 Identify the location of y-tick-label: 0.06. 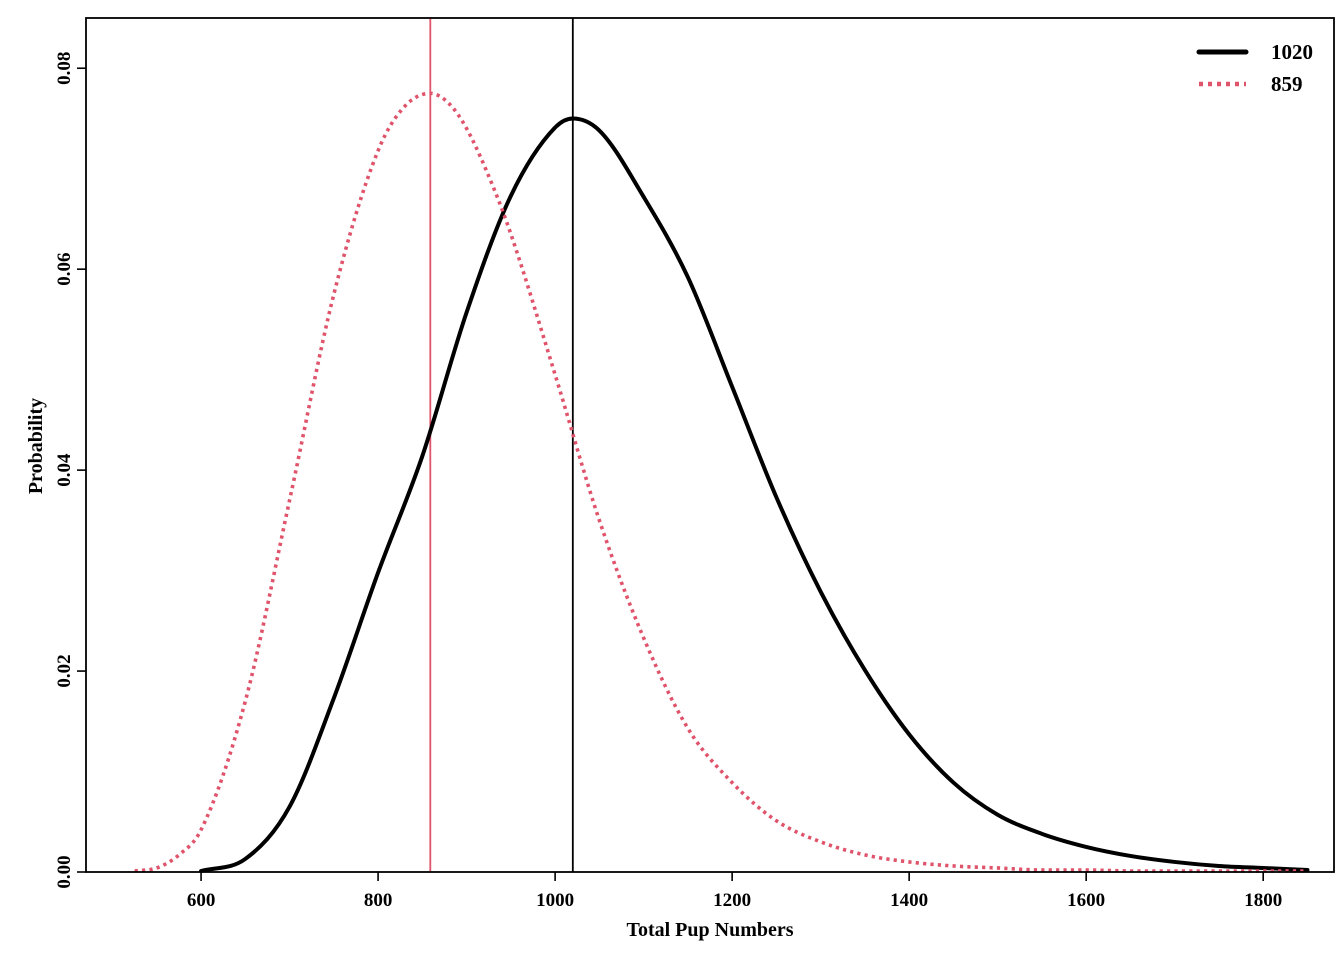
(64, 269).